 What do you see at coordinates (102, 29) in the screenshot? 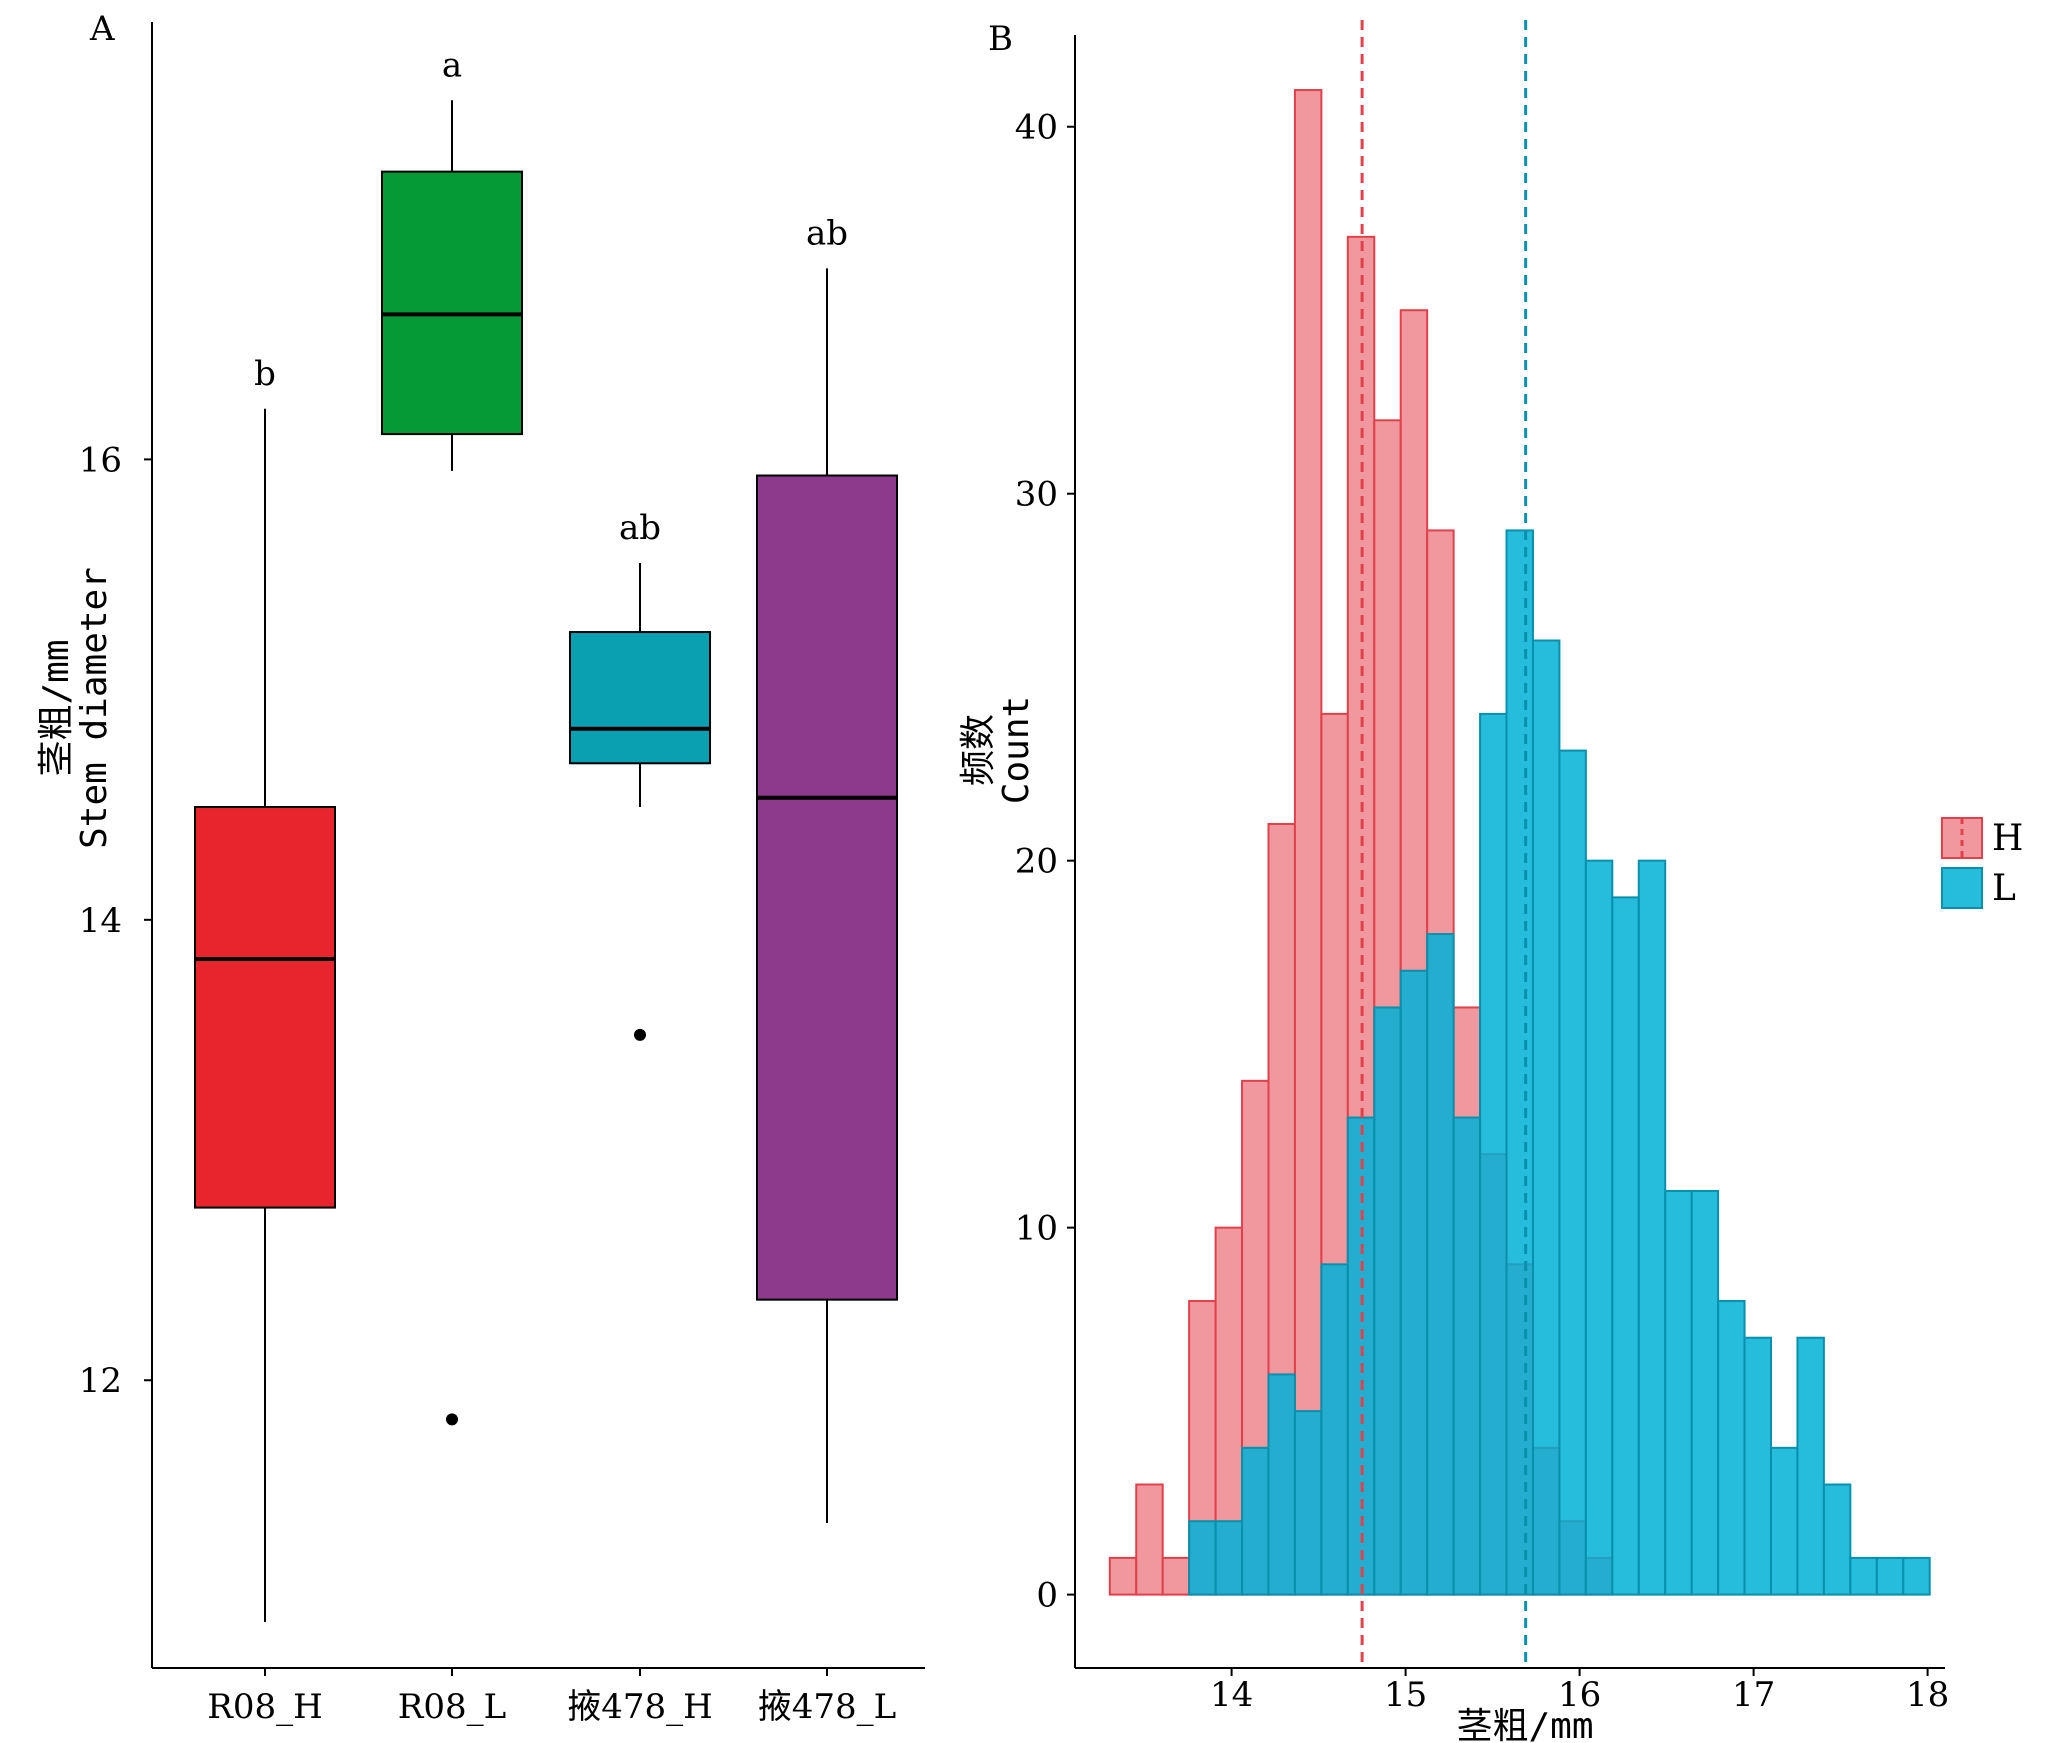
I see `panel-a-label: A` at bounding box center [102, 29].